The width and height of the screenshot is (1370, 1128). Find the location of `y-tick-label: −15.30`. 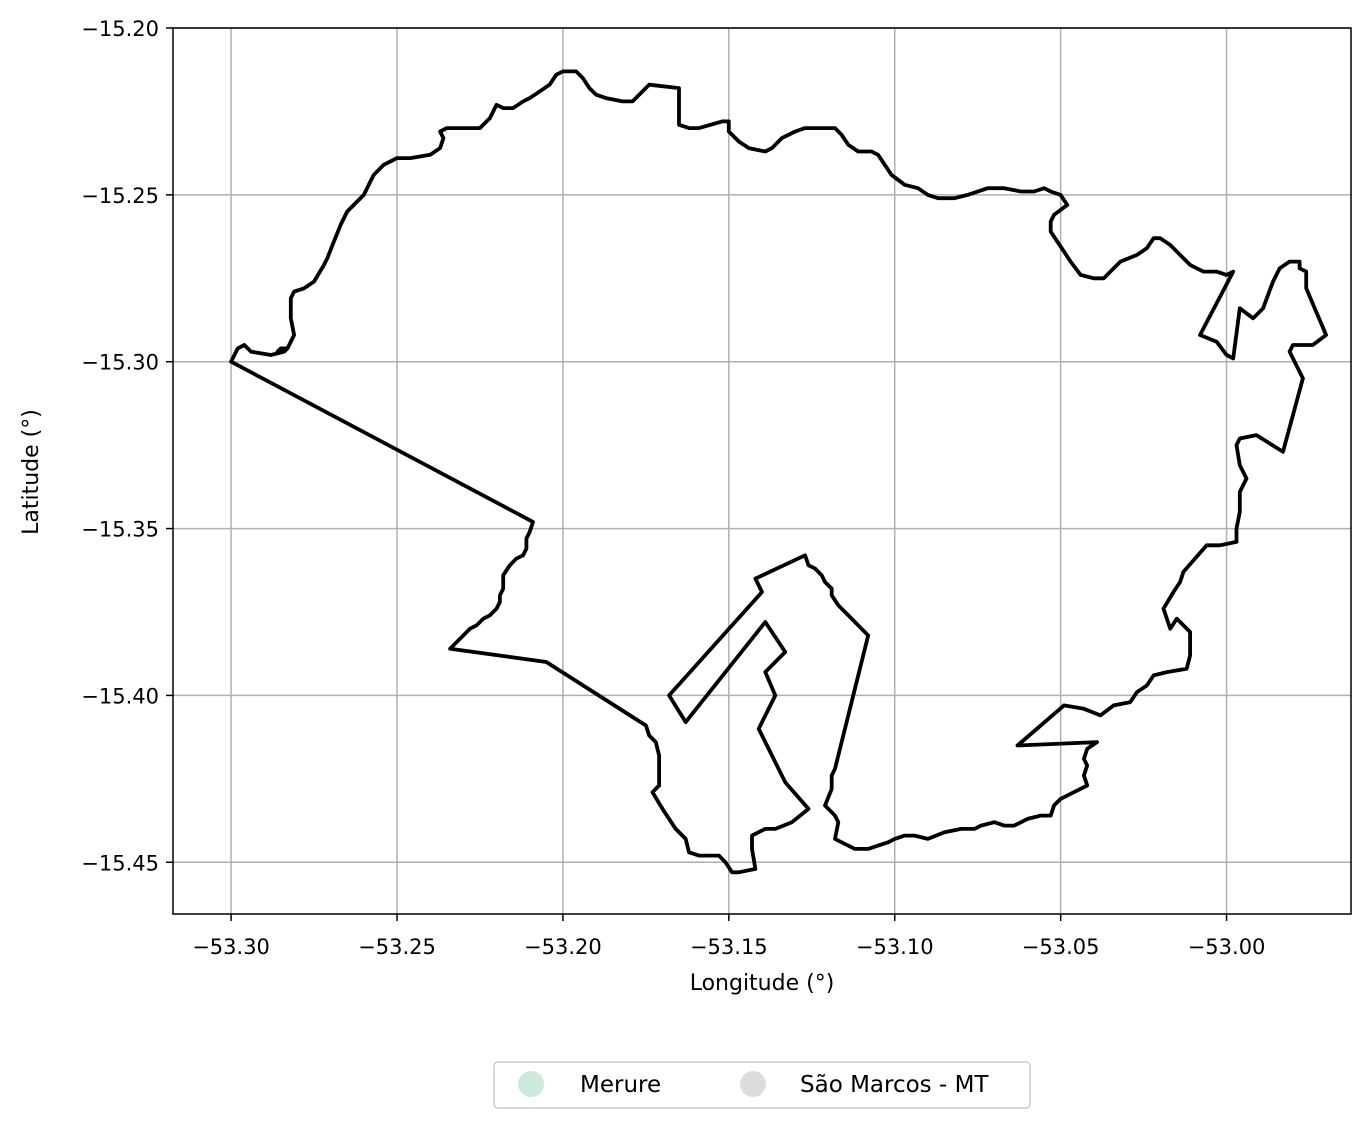

y-tick-label: −15.30 is located at coordinates (120, 363).